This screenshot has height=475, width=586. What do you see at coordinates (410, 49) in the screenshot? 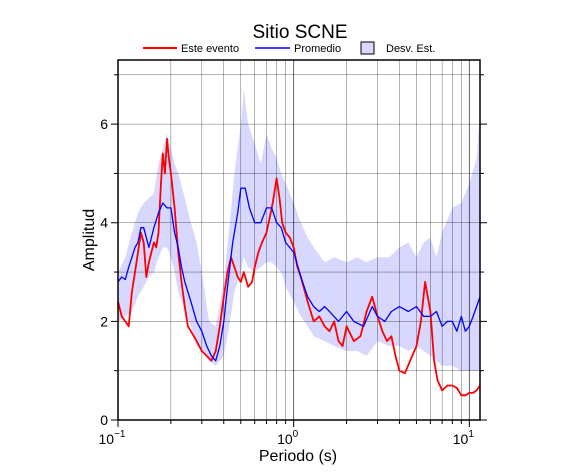
I see `legend-label-desv-est: Desv. Est.` at bounding box center [410, 49].